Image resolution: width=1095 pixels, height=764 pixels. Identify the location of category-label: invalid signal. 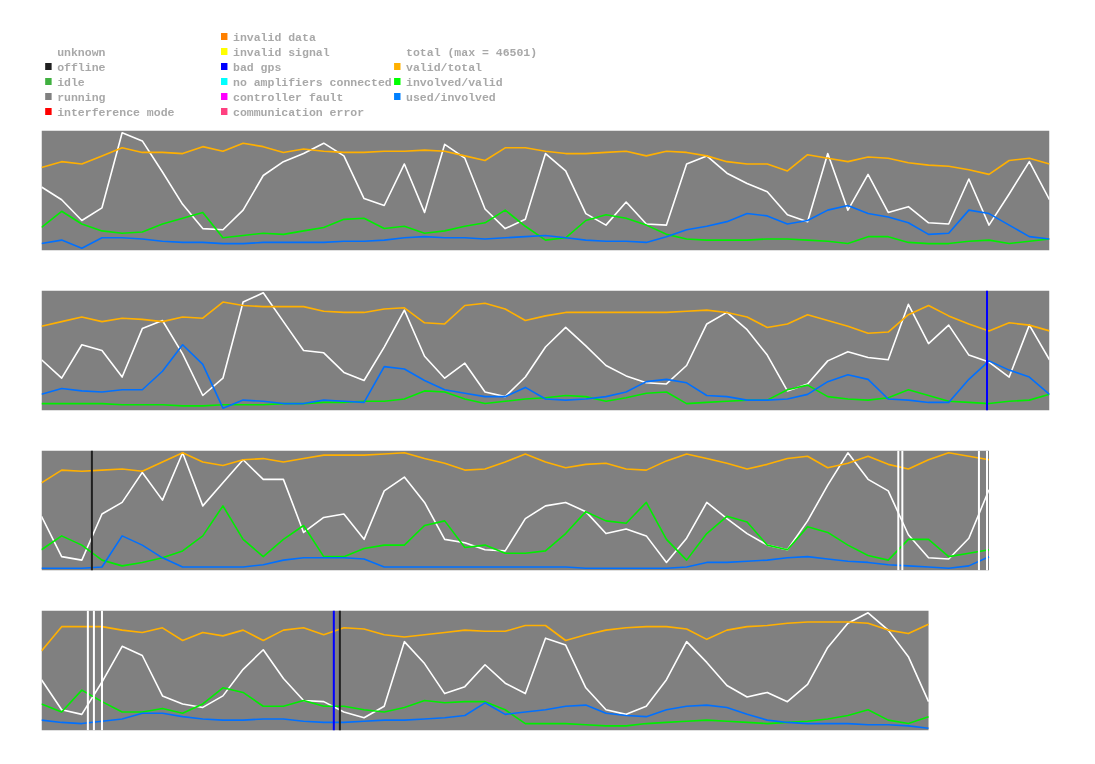
(281, 52).